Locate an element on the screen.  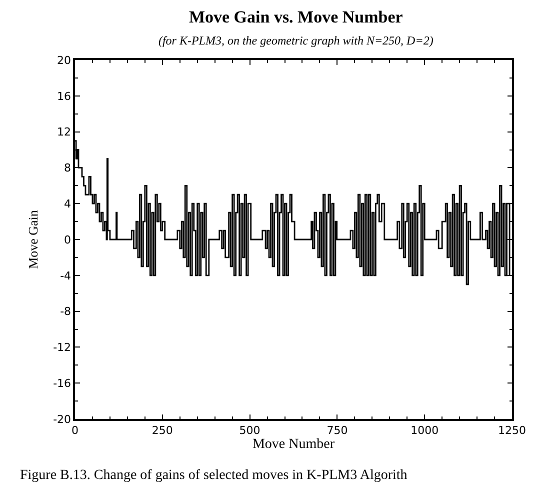
x-tick-label: 500 is located at coordinates (249, 430).